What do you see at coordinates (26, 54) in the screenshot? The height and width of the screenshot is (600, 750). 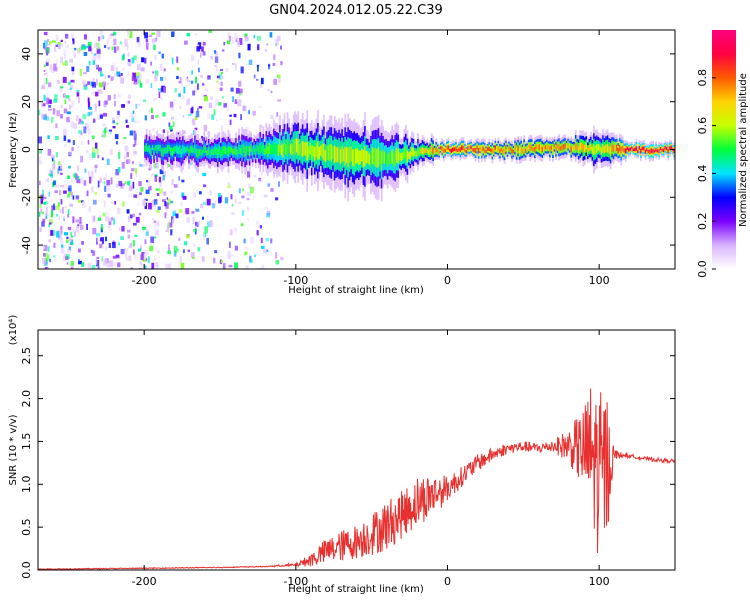 I see `y-tick-label: 40` at bounding box center [26, 54].